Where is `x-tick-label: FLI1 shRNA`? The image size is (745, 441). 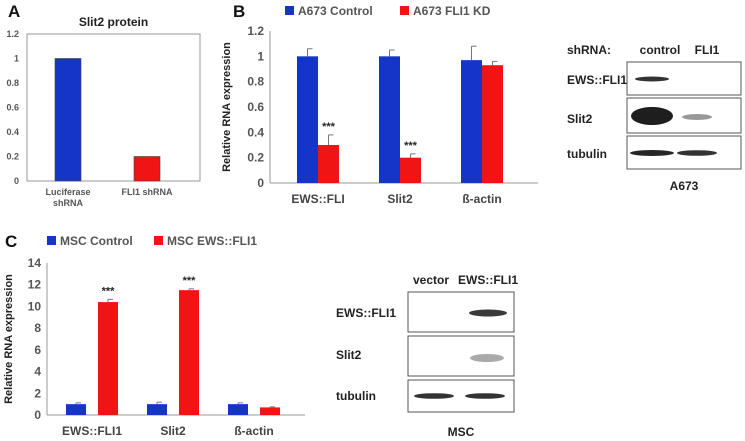
x-tick-label: FLI1 shRNA is located at coordinates (147, 192).